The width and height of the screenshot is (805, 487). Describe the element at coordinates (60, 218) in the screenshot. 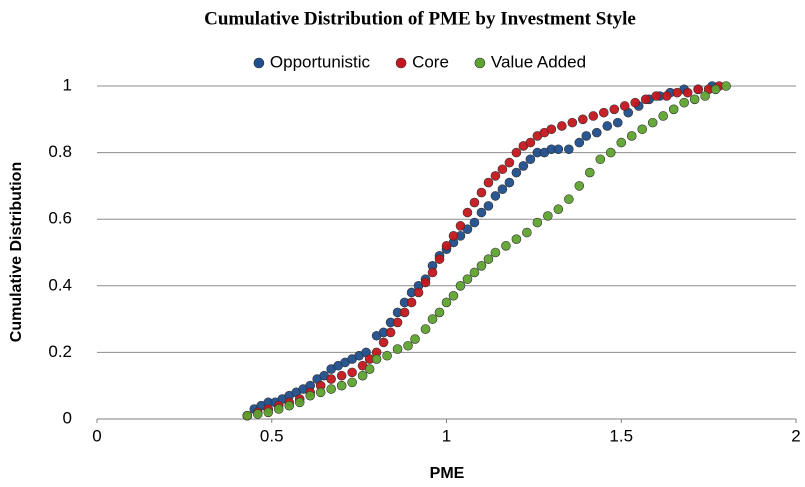

I see `y-tick-label: 0.6` at that location.